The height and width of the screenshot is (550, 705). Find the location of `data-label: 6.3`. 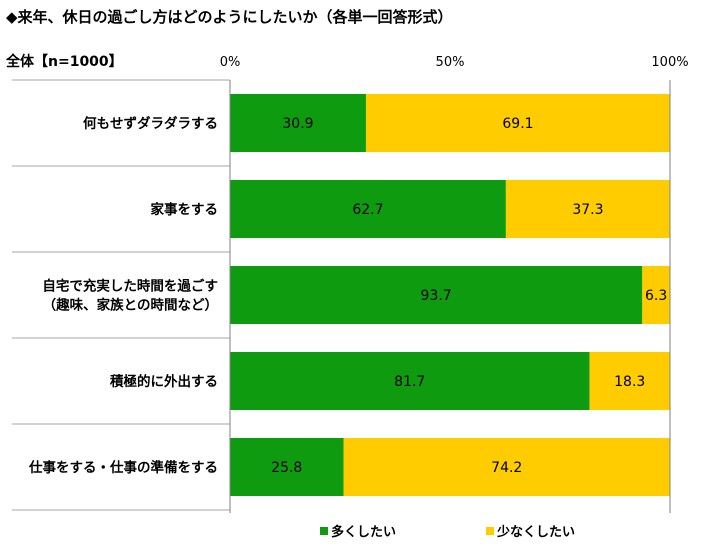

data-label: 6.3 is located at coordinates (656, 296).